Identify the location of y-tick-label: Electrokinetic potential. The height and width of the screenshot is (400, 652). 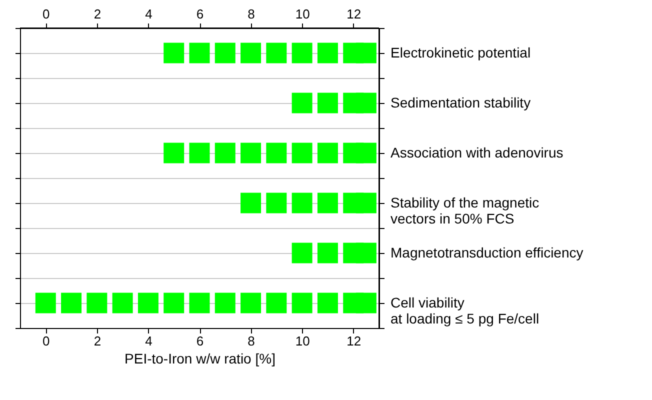
(460, 52).